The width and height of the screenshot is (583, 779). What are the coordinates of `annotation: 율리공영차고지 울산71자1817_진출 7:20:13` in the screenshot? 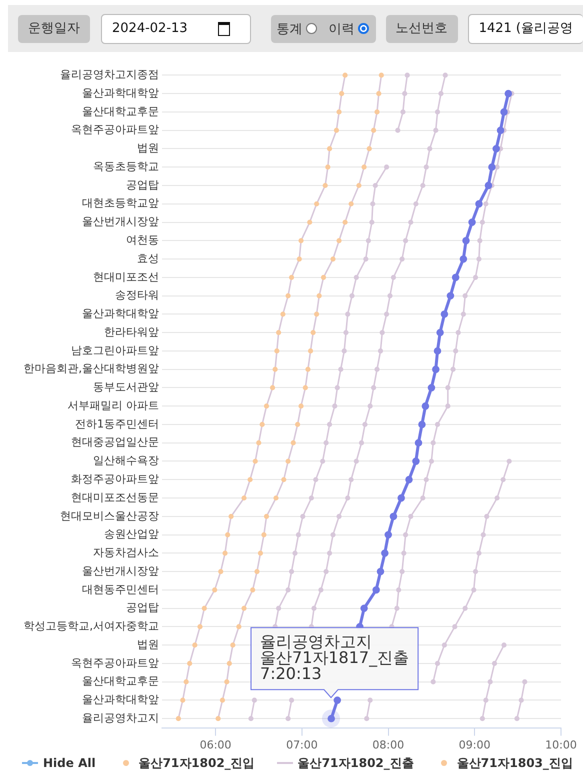 It's located at (335, 657).